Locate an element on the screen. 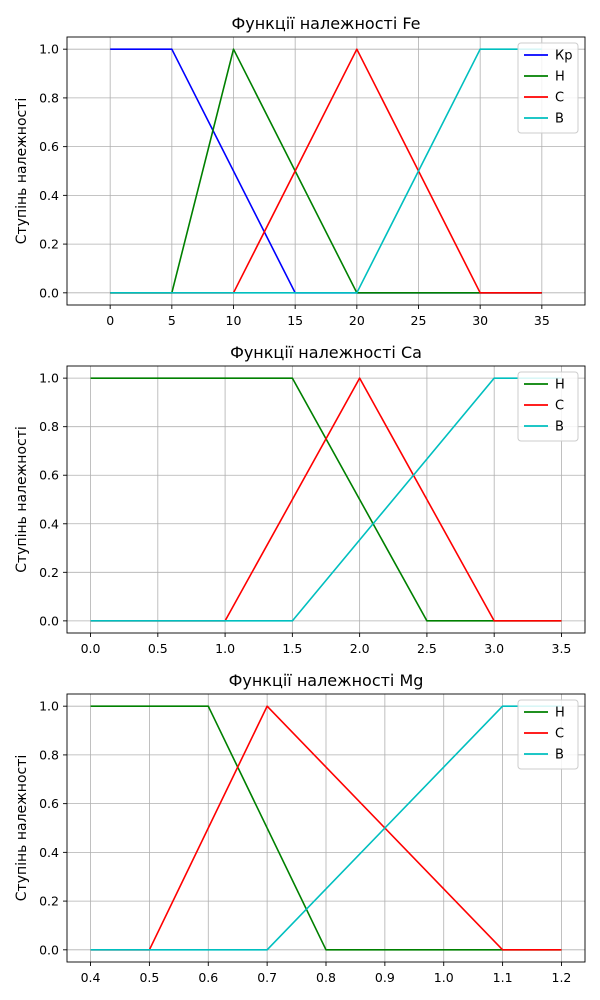 The height and width of the screenshot is (1000, 600). chart-title: Функції належності Fe is located at coordinates (325, 23).